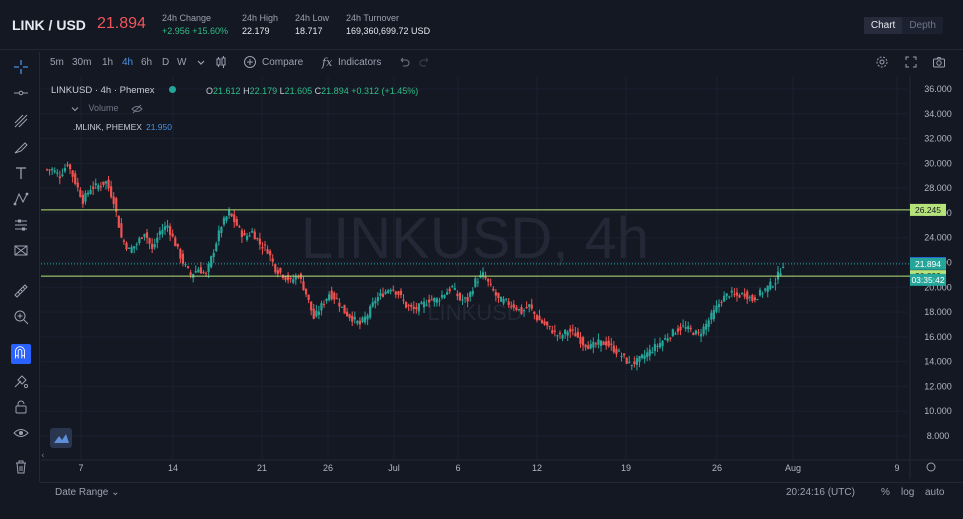 Image resolution: width=963 pixels, height=519 pixels. I want to click on settings-gear-icon, so click(882, 62).